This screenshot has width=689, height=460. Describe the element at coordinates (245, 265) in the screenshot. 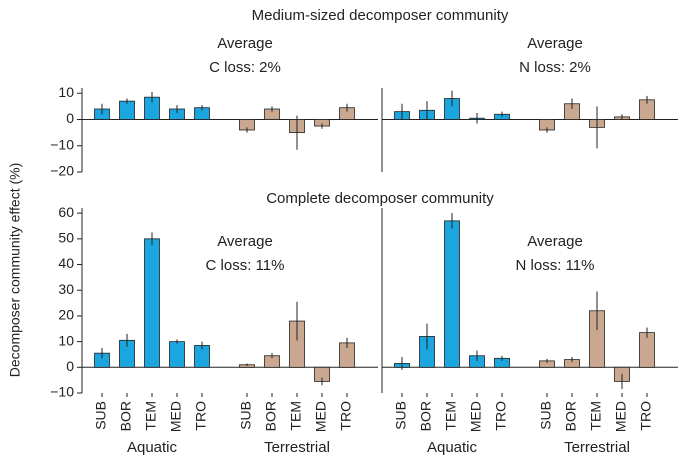

I see `annotation: C loss: 11%` at that location.